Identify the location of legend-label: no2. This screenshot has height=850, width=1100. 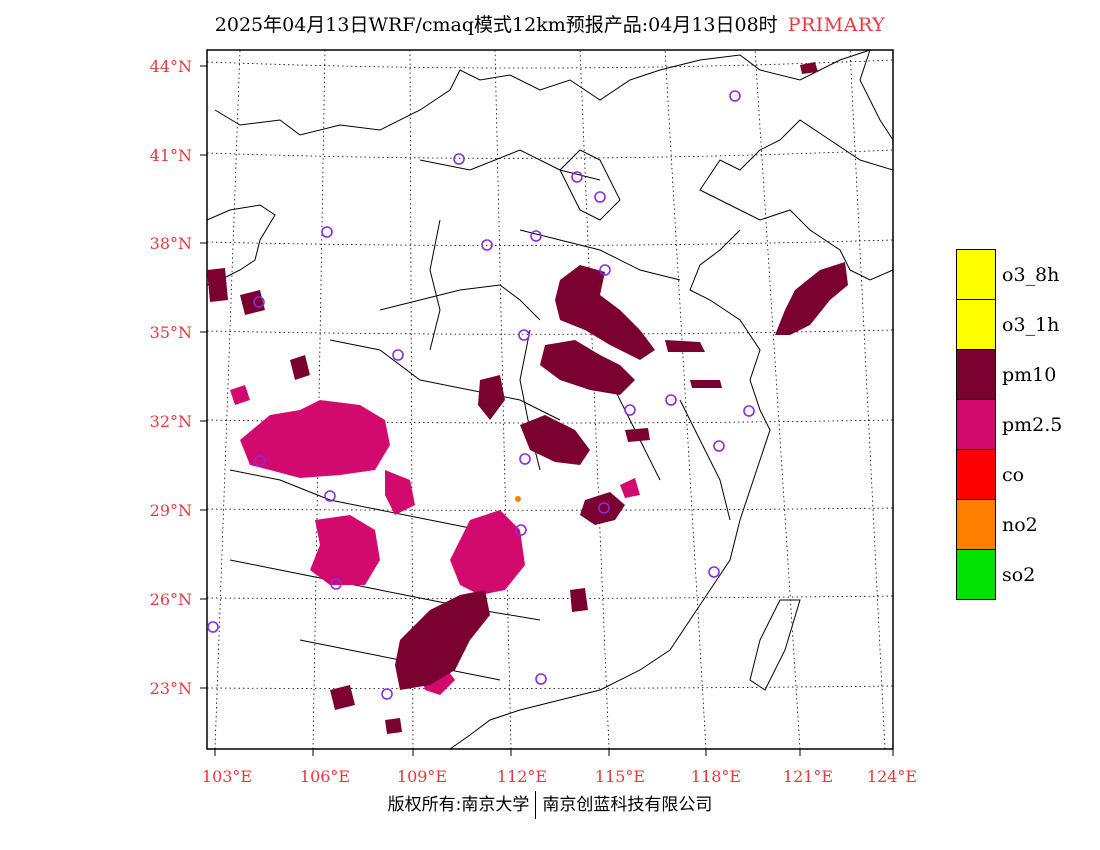
(1020, 525).